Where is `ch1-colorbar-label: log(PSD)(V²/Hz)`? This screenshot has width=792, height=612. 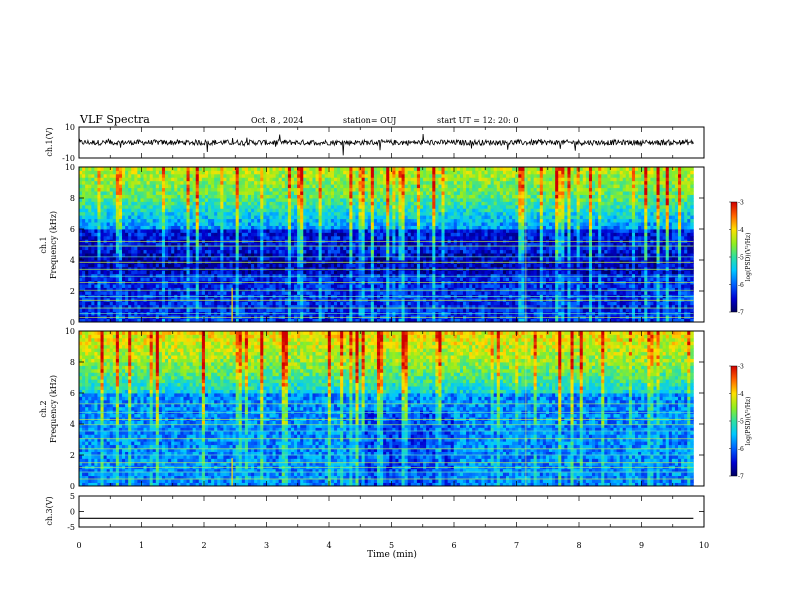
ch1-colorbar-label: log(PSD)(V²/Hz) is located at coordinates (748, 257).